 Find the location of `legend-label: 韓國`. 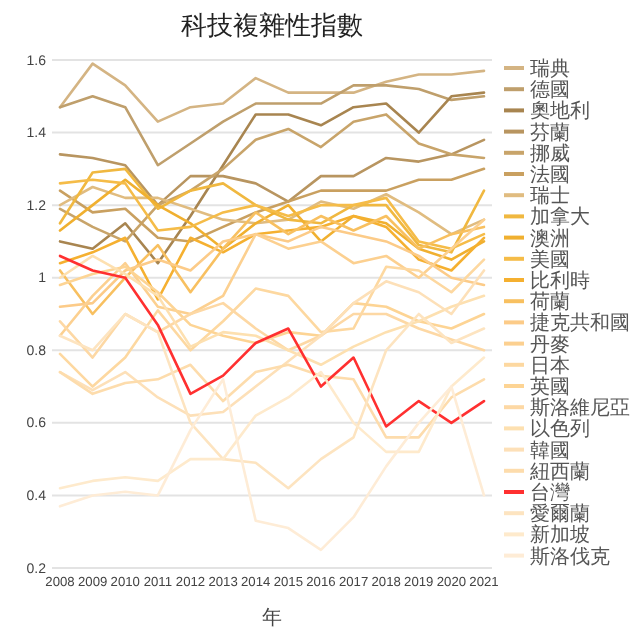

legend-label: 韓國 is located at coordinates (550, 450).